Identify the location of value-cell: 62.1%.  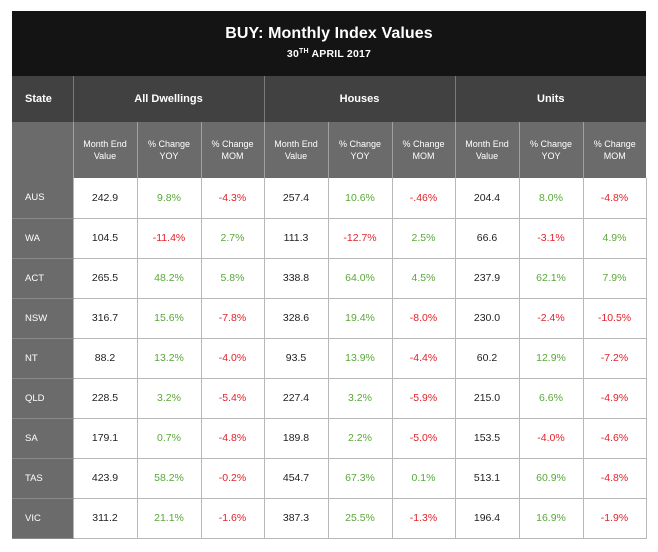
(551, 278).